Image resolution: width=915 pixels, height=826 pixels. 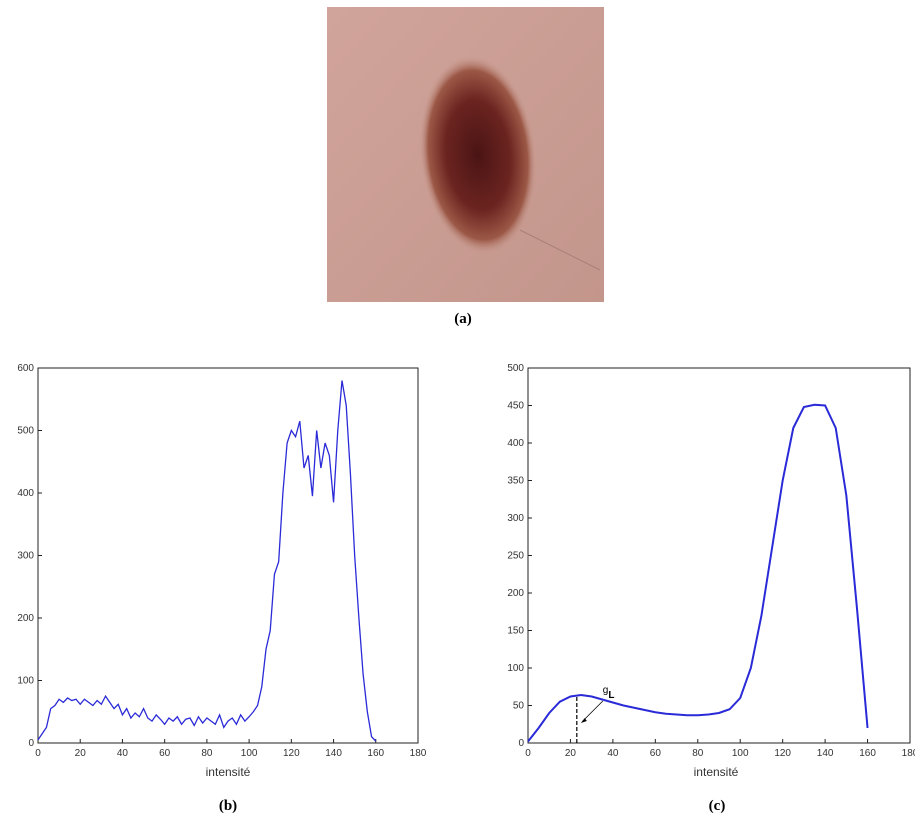 I want to click on chart-caption: (c), so click(x=717, y=806).